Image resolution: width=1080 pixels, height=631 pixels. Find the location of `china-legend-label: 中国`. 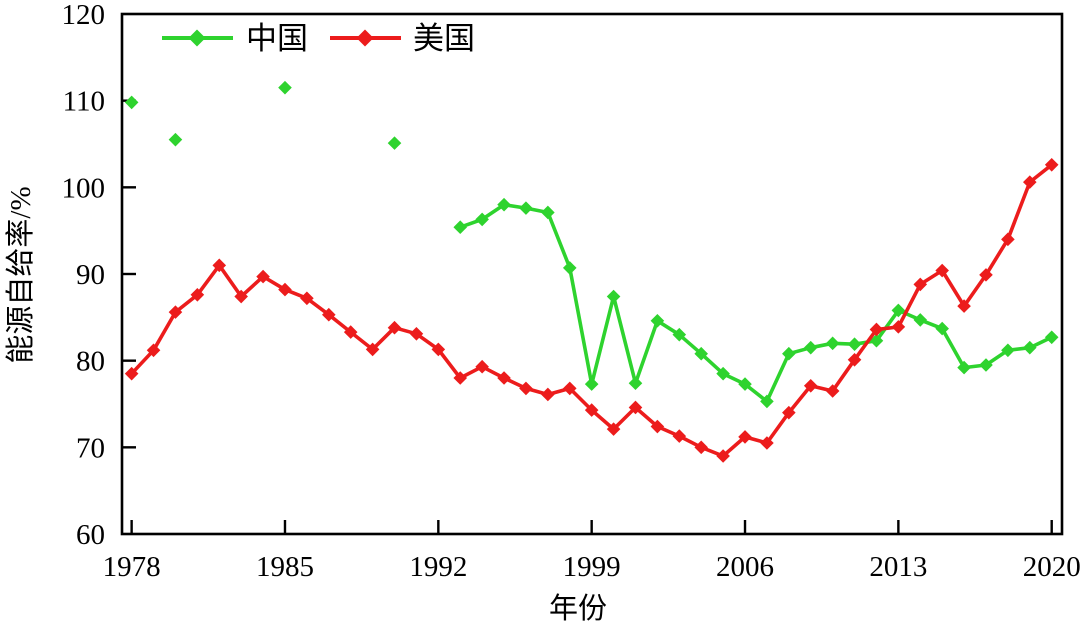

china-legend-label: 中国 is located at coordinates (277, 38).